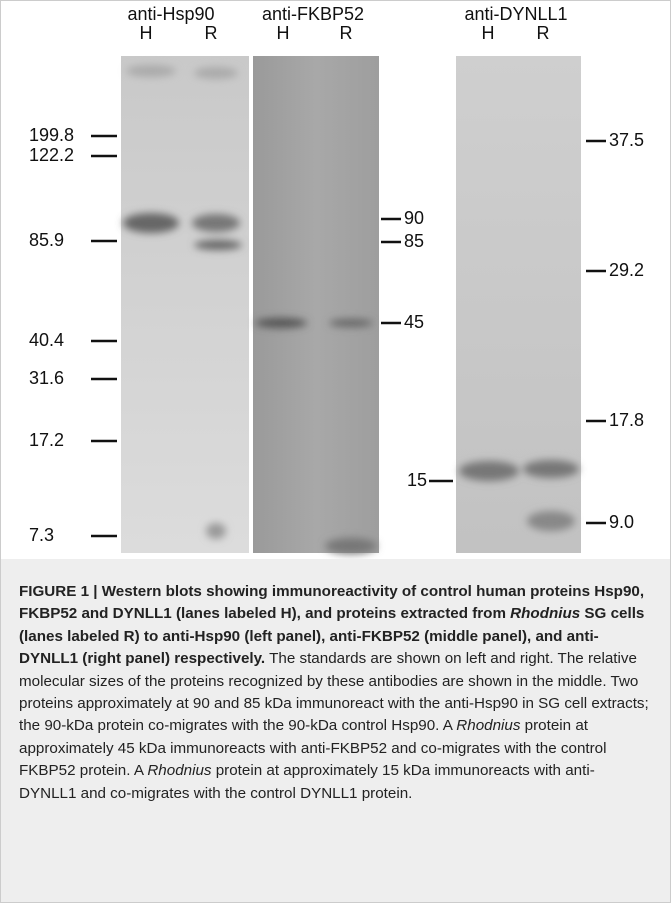 Image resolution: width=671 pixels, height=903 pixels. I want to click on marker-label: 40.4, so click(46, 340).